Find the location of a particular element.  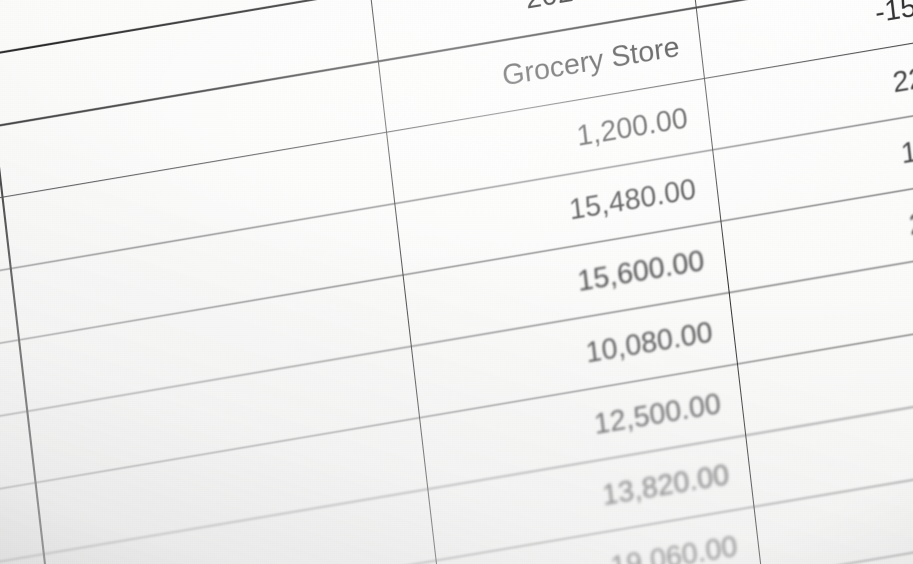

cell-amount: 2023-10-01 is located at coordinates (532, 17).